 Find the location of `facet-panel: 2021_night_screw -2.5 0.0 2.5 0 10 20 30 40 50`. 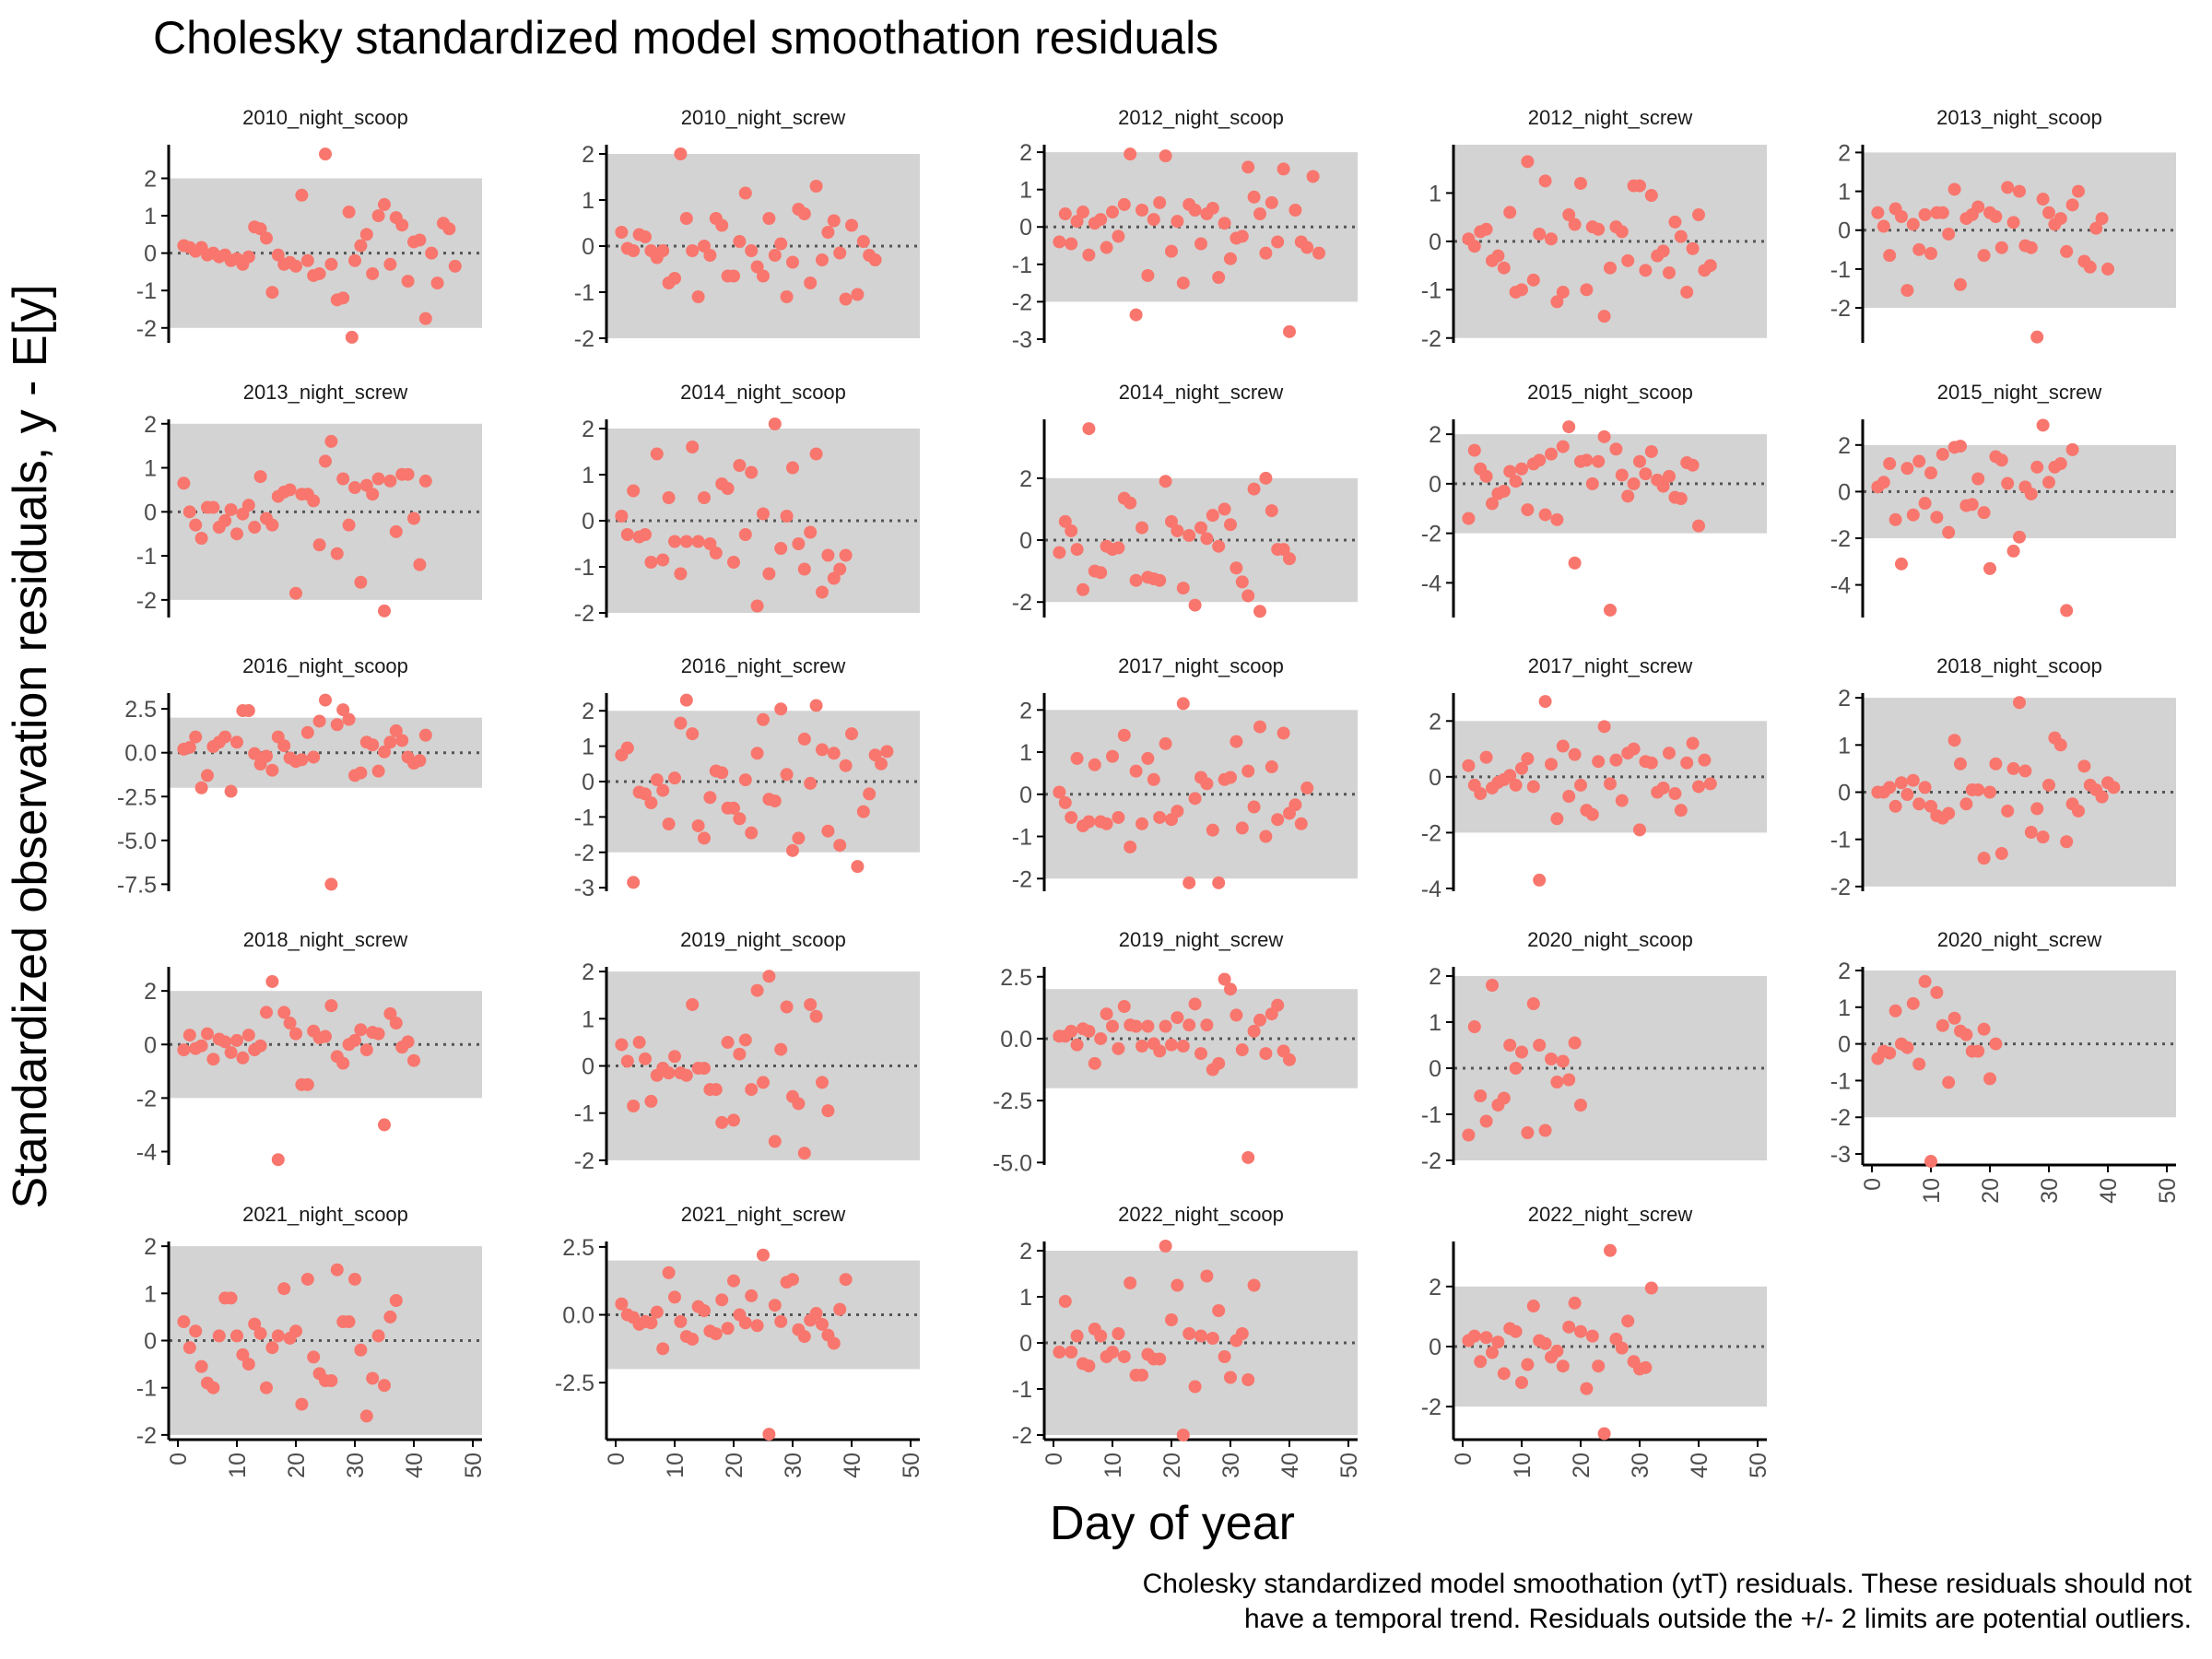

facet-panel: 2021_night_screw -2.5 0.0 2.5 0 10 20 30 40 50 is located at coordinates (739, 1340).